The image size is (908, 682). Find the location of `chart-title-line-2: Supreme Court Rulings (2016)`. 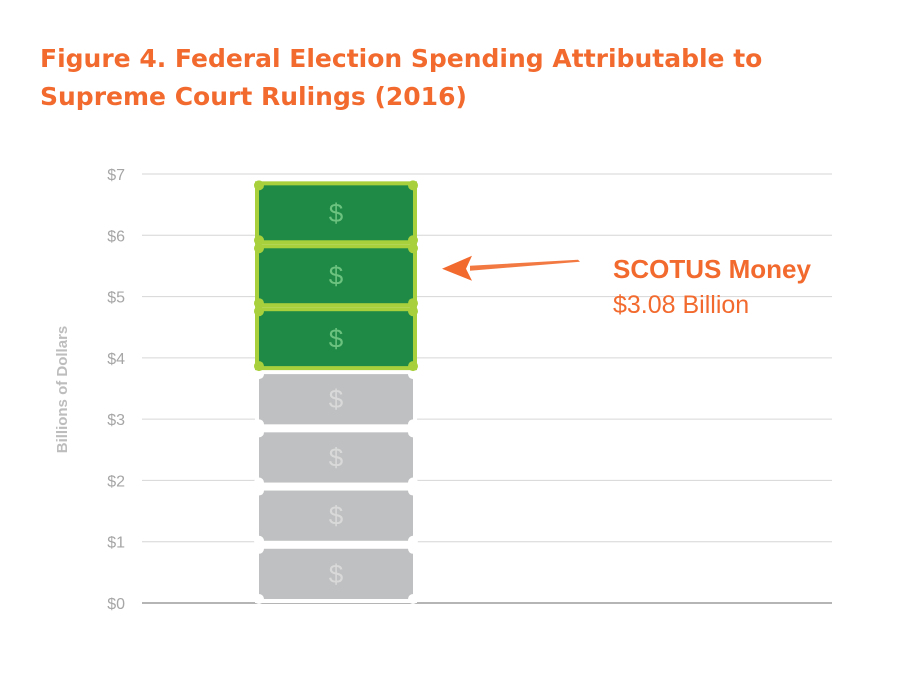

chart-title-line-2: Supreme Court Rulings (2016) is located at coordinates (253, 96).